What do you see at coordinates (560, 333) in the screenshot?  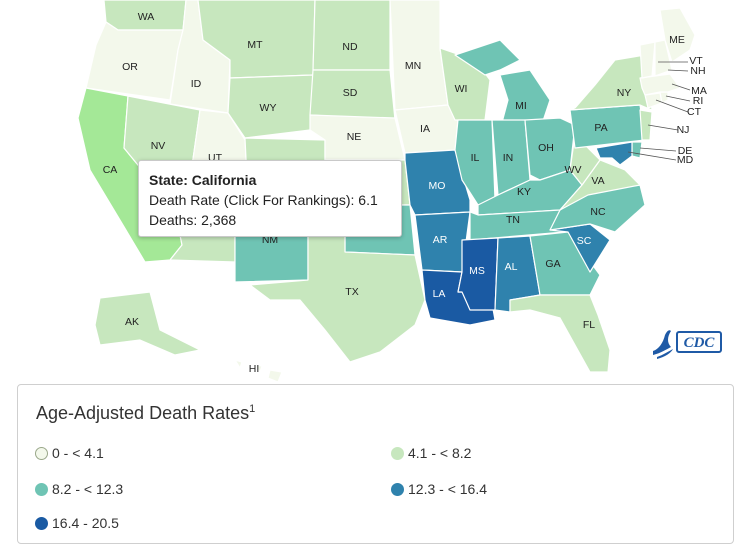 I see `state-FL` at bounding box center [560, 333].